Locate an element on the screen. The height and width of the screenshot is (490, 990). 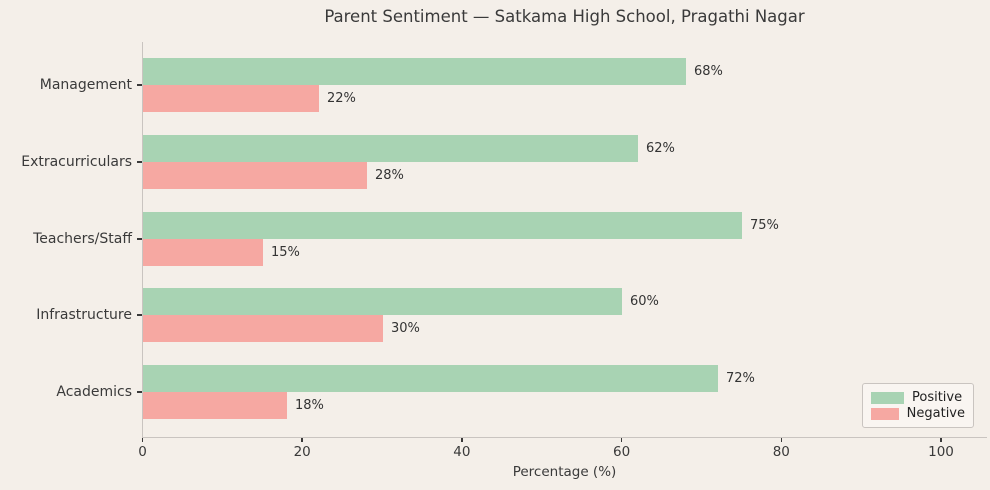
bar-value-label: 68% is located at coordinates (708, 71).